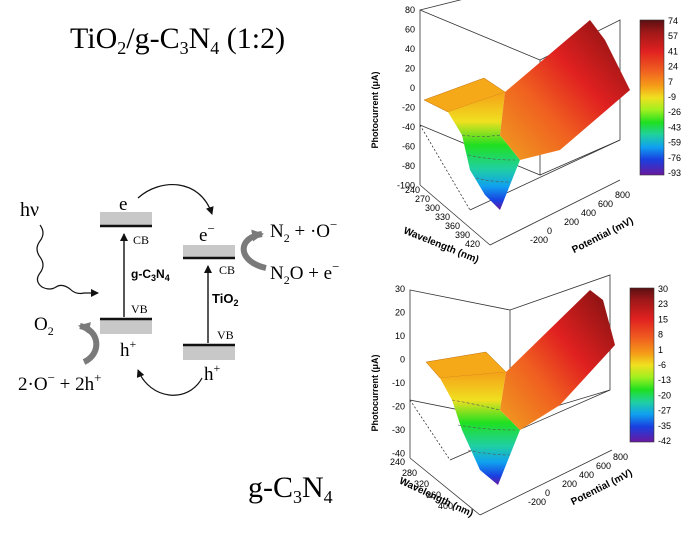  I want to click on z-tick-label: 60, so click(410, 30).